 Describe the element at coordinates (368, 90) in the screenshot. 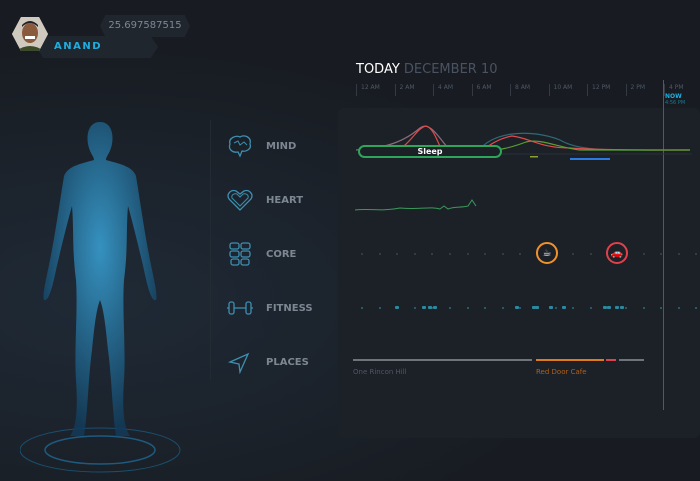

I see `time-tick: 12 AM` at that location.